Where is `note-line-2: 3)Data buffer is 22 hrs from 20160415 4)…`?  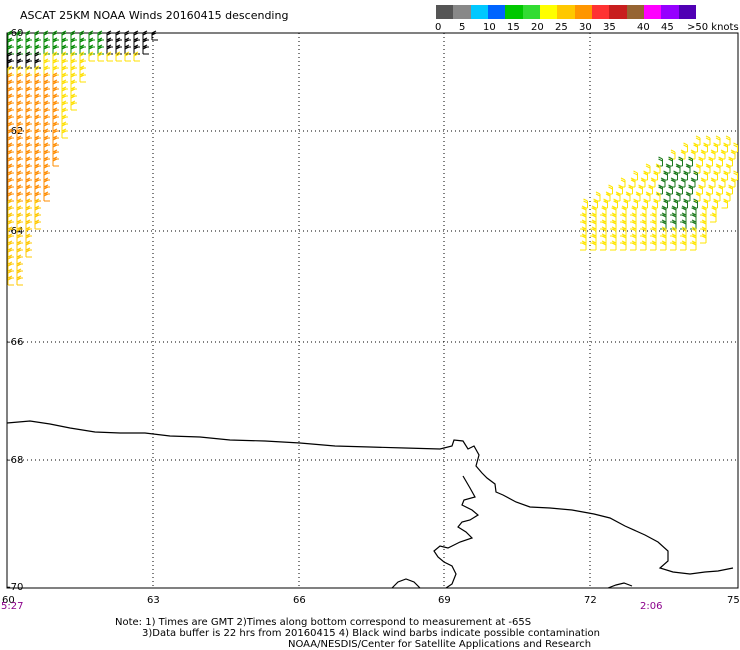
note-line-2: 3)Data buffer is 22 hrs from 20160415 4)… is located at coordinates (371, 633).